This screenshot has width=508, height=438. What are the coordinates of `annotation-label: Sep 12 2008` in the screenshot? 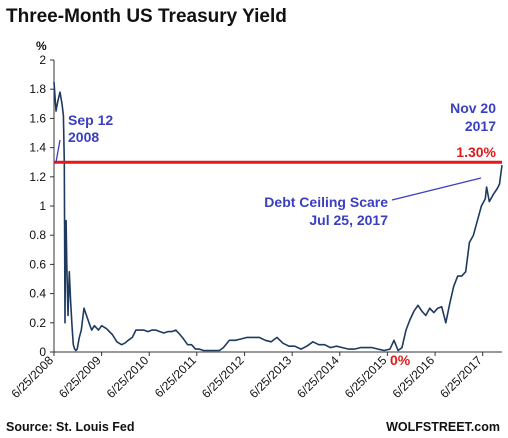 It's located at (90, 128).